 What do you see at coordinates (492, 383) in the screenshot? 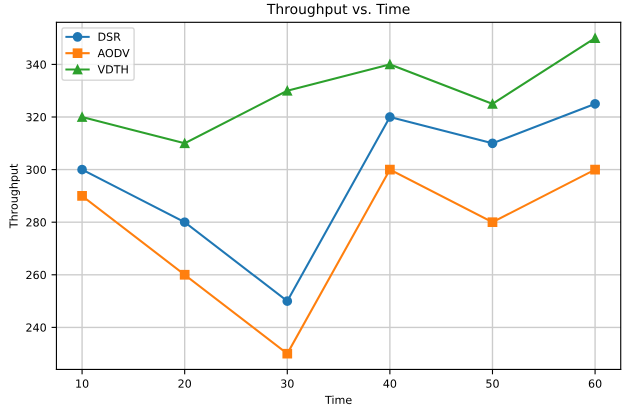
I see `x-tick-label: 50` at bounding box center [492, 383].